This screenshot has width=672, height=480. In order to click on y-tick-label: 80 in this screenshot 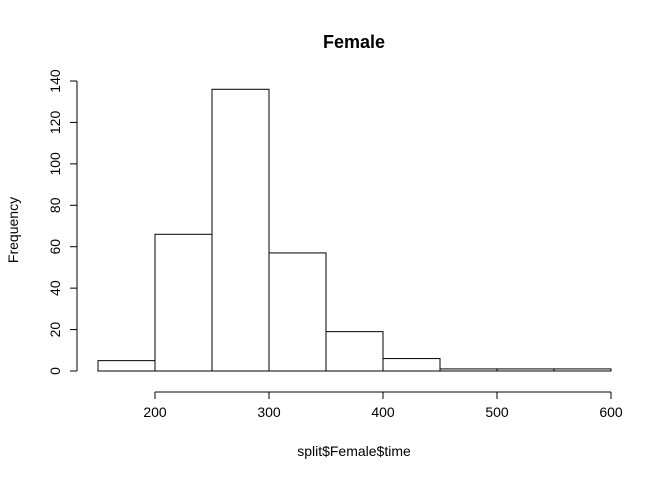, I will do `click(55, 205)`.